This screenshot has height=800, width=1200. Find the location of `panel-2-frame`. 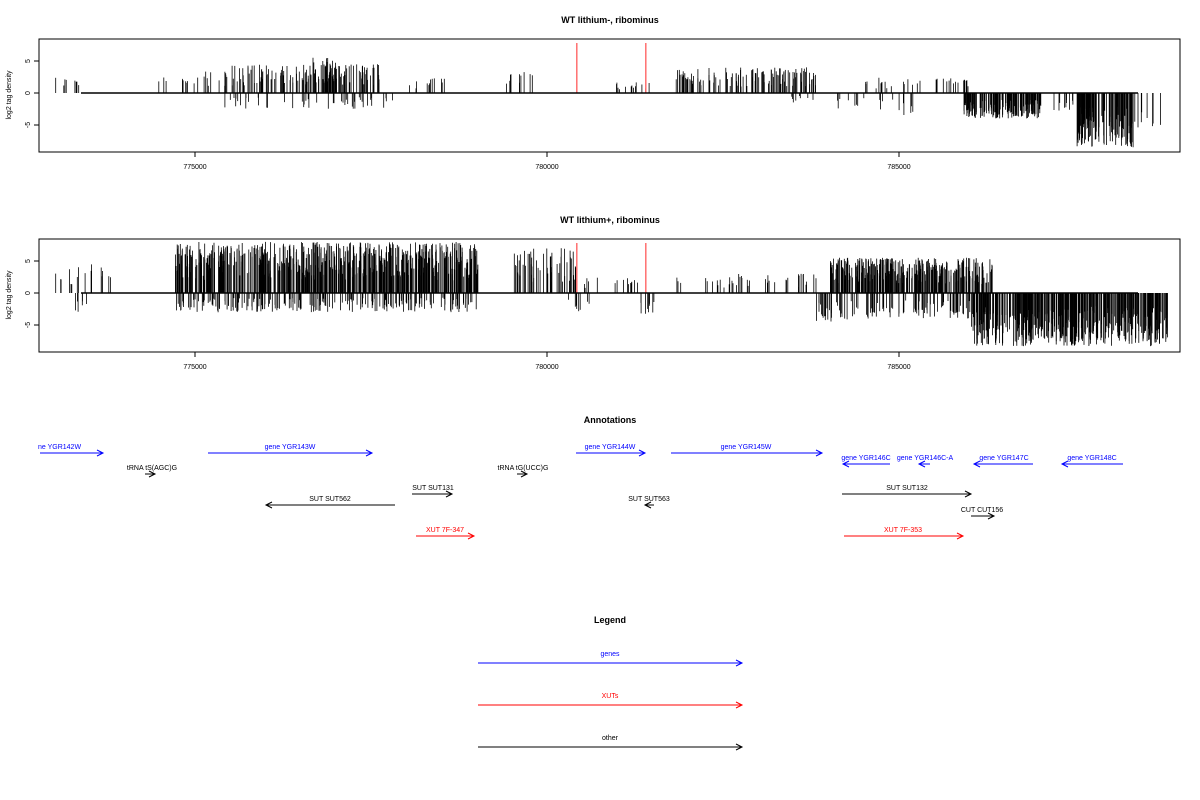

panel-2-frame is located at coordinates (609, 295).